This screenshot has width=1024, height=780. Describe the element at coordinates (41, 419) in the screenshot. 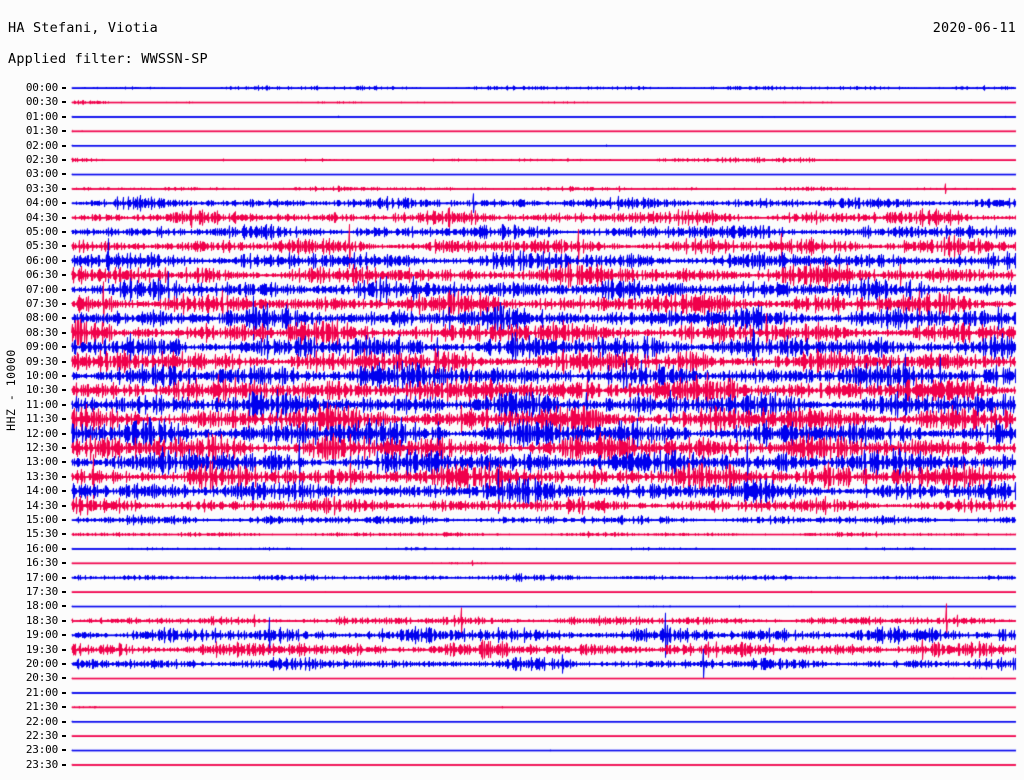

I see `time-axis-label: 11:30` at that location.